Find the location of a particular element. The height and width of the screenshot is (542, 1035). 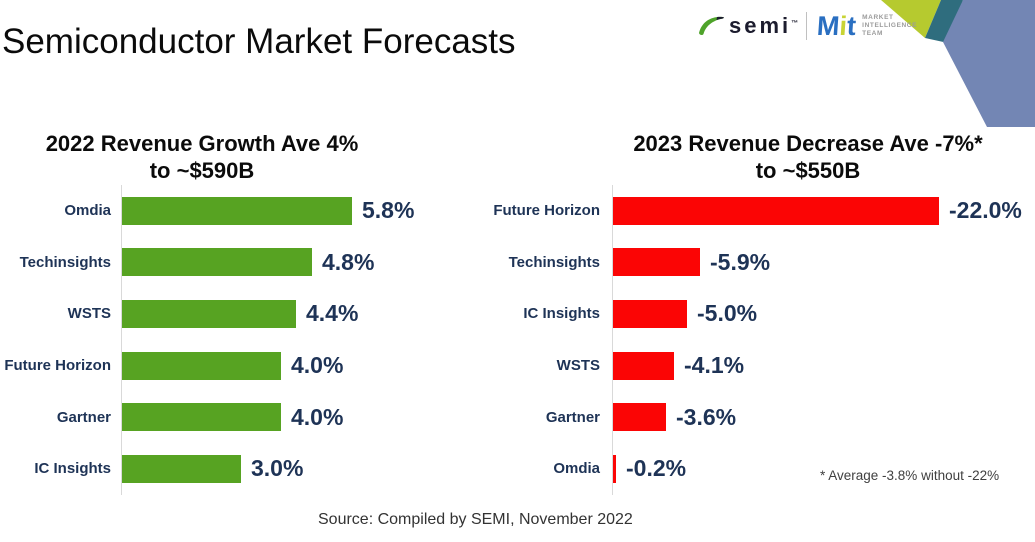

chart-row: IC Insights -5.0% is located at coordinates (752, 314).